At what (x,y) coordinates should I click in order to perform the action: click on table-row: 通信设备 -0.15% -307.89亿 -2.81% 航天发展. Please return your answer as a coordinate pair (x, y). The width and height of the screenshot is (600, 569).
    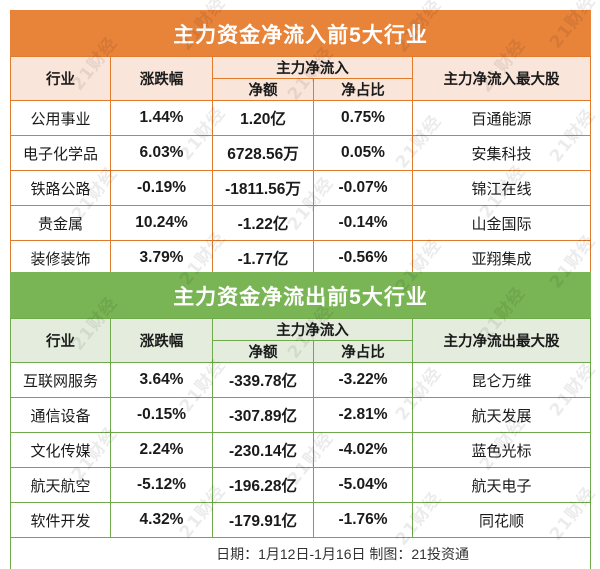
    Looking at the image, I should click on (301, 415).